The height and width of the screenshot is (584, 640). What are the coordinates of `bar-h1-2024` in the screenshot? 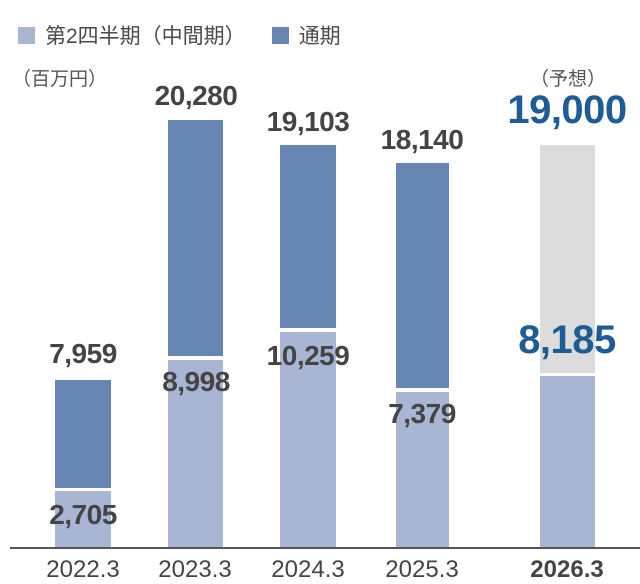 It's located at (308, 439).